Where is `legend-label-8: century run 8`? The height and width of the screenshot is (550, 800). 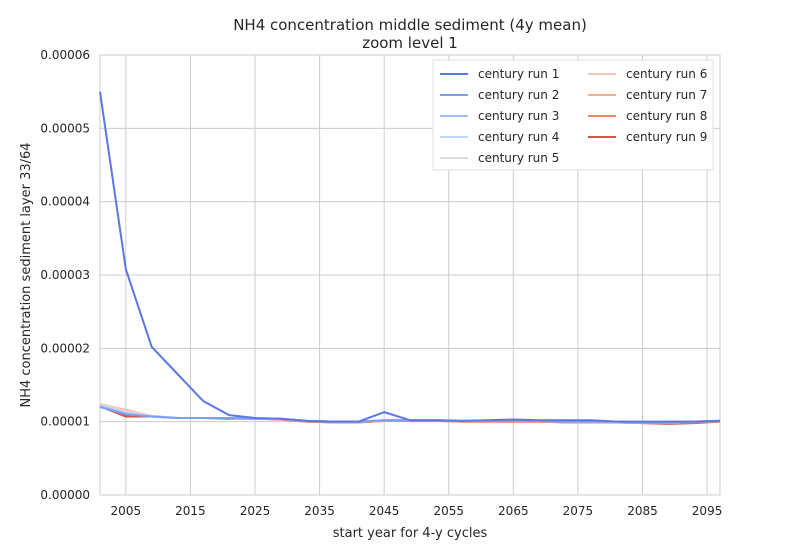
legend-label-8: century run 8 is located at coordinates (666, 116).